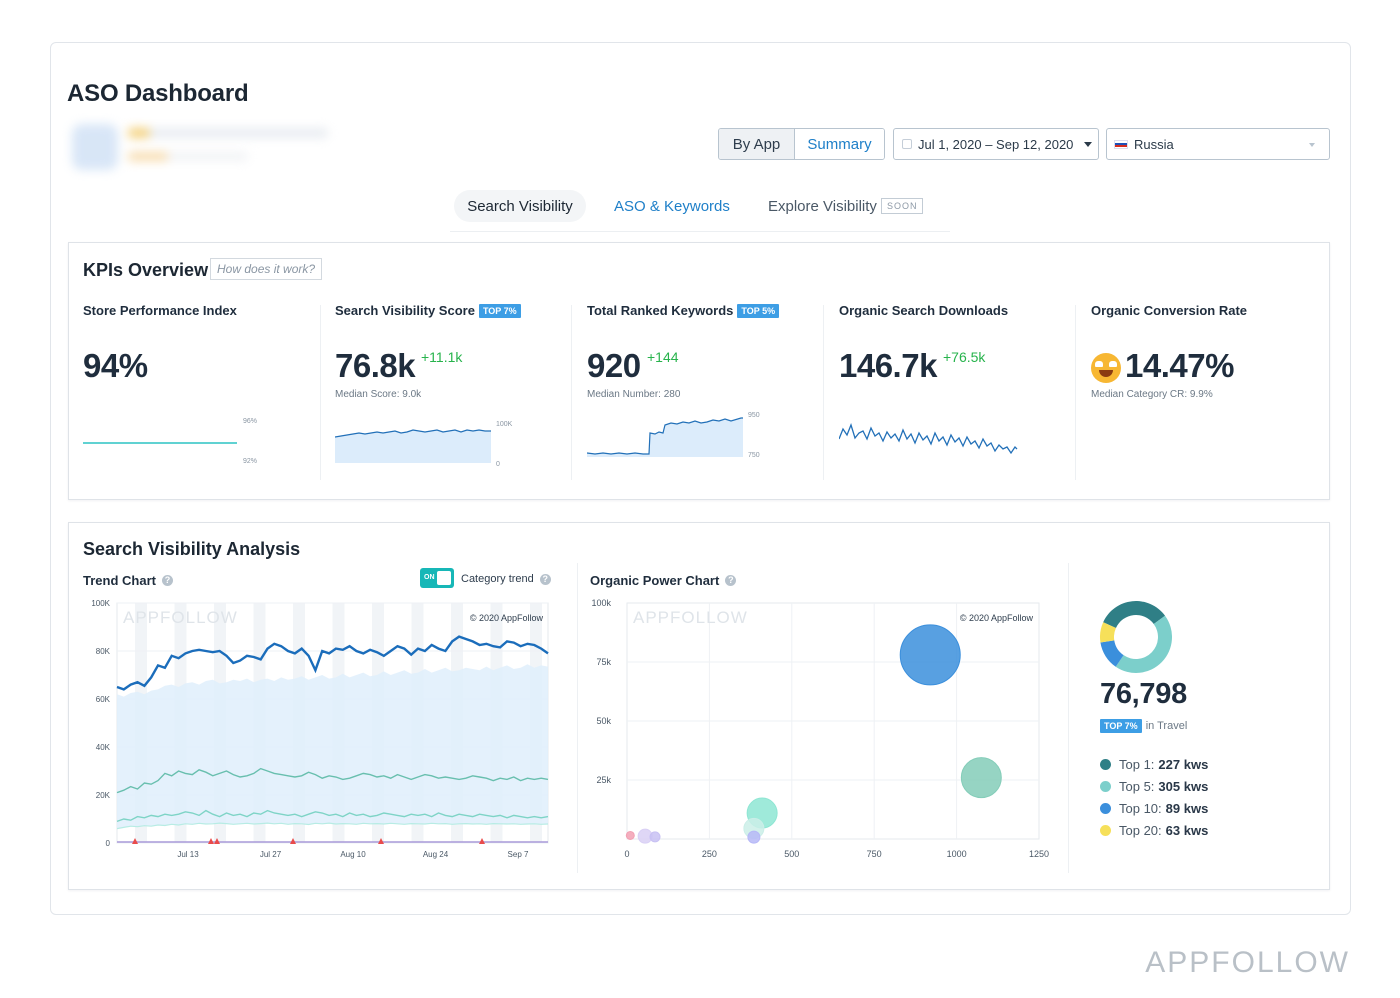 The width and height of the screenshot is (1400, 998). Describe the element at coordinates (1169, 310) in the screenshot. I see `kpi-label: Organic Conversion Rate` at that location.